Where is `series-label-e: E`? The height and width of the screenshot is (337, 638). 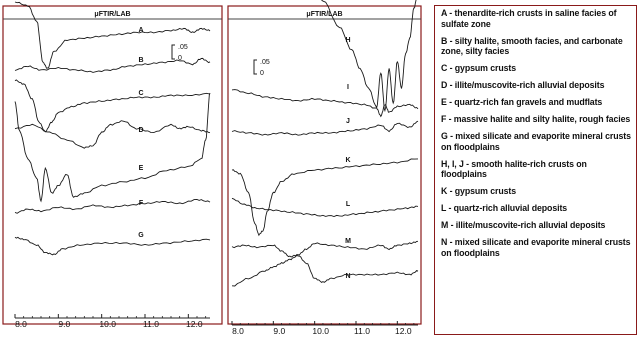 series-label-e: E is located at coordinates (141, 168).